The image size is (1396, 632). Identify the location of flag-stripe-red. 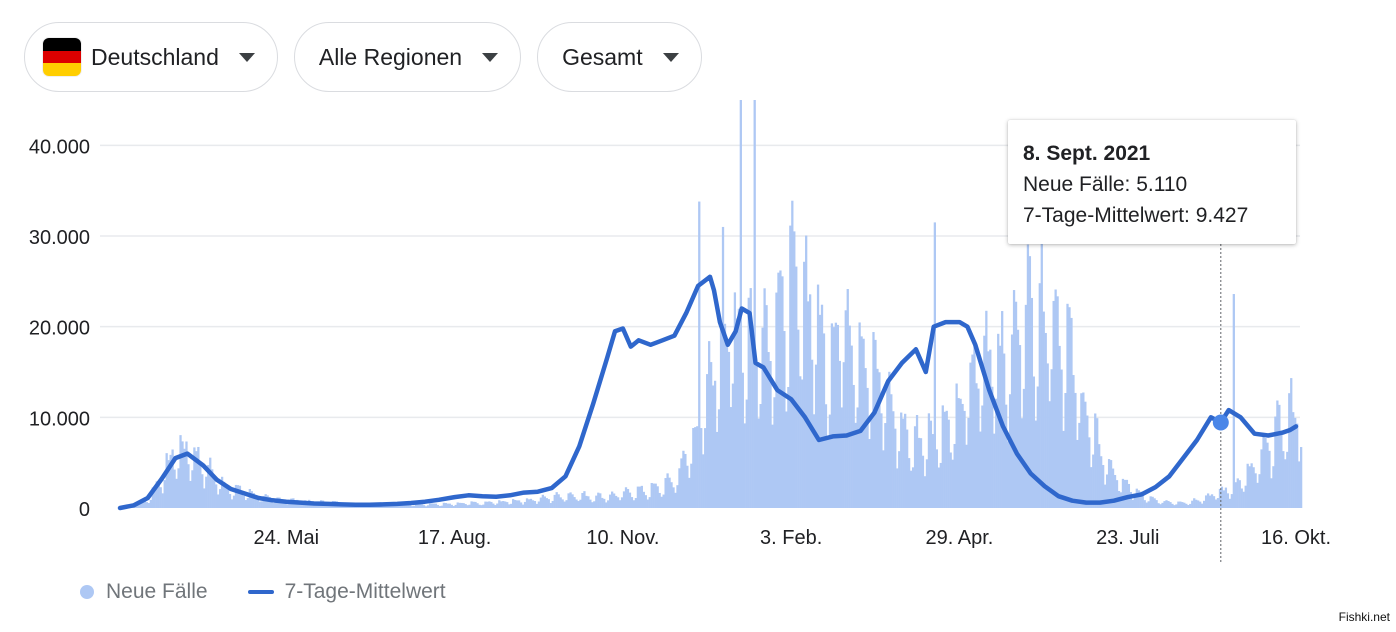
(62, 57).